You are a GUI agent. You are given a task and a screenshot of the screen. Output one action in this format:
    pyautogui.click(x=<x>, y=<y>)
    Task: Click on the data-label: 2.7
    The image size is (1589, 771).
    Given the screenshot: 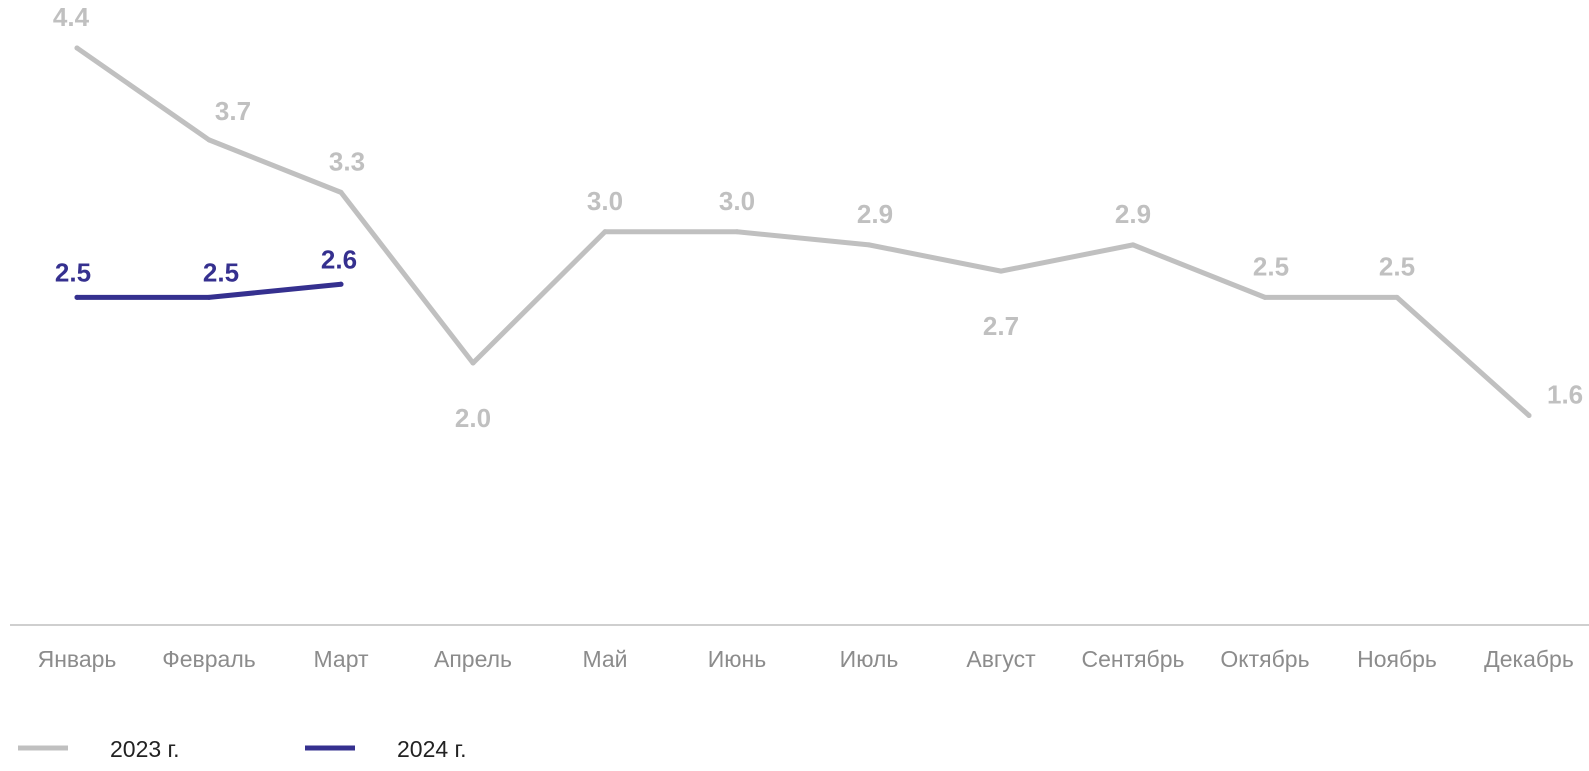 What is the action you would take?
    pyautogui.click(x=1001, y=326)
    